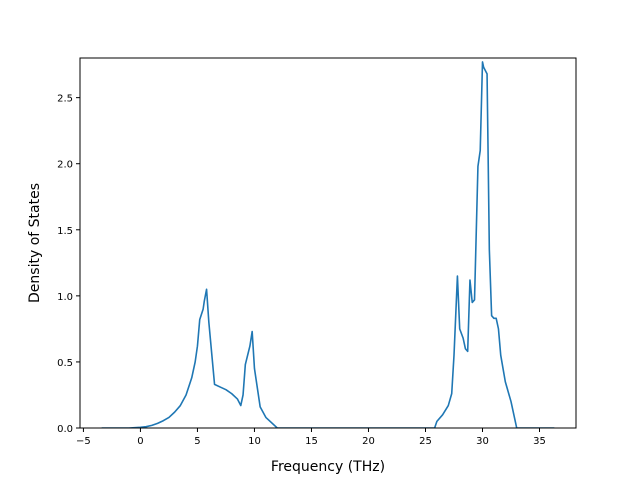 Image resolution: width=640 pixels, height=480 pixels. What do you see at coordinates (68, 264) in the screenshot?
I see `y-axis: 0.0 0.5 1.0 1.5 2.0 2.5` at bounding box center [68, 264].